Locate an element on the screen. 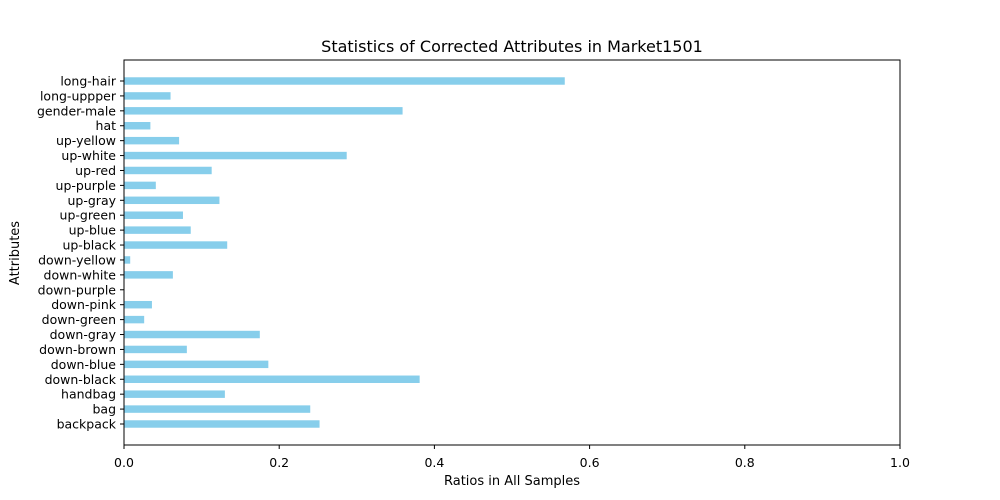 This screenshot has width=1000, height=500. y-axis-label: Attributes is located at coordinates (15, 253).